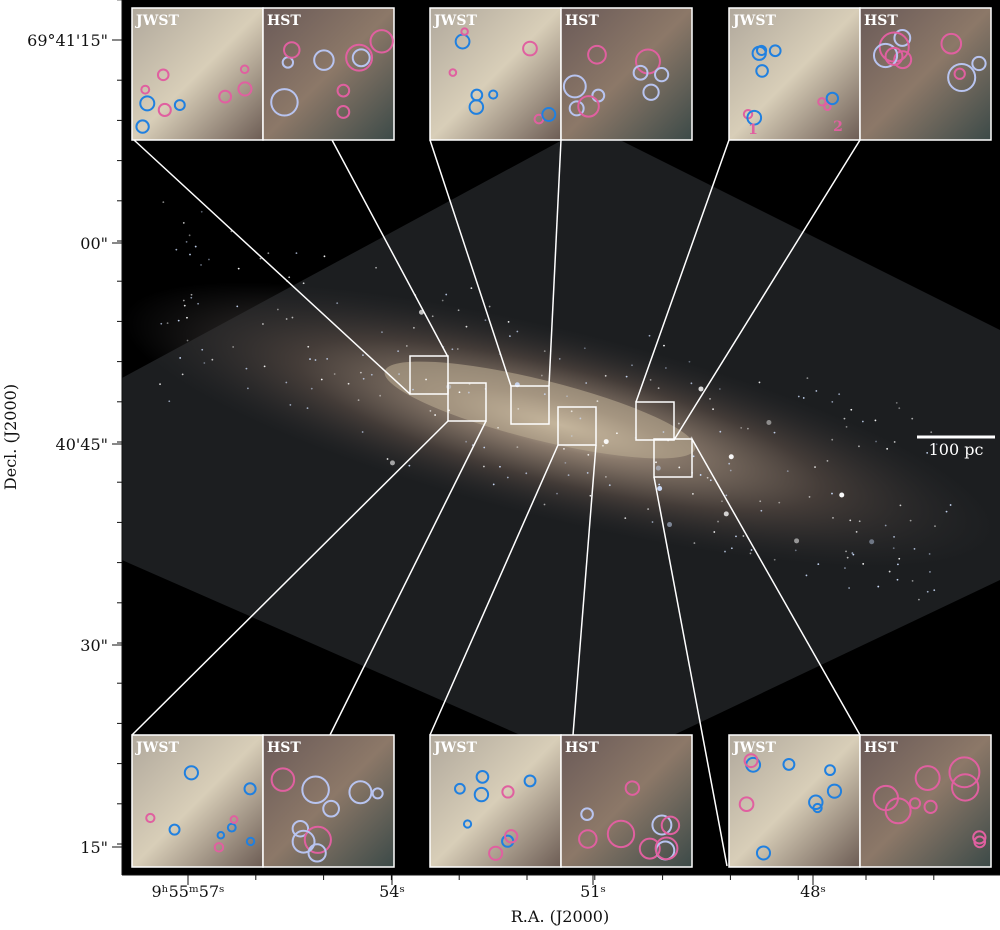 The image size is (1000, 930). Describe the element at coordinates (813, 891) in the screenshot. I see `x-tick-label: 48ˢ` at that location.